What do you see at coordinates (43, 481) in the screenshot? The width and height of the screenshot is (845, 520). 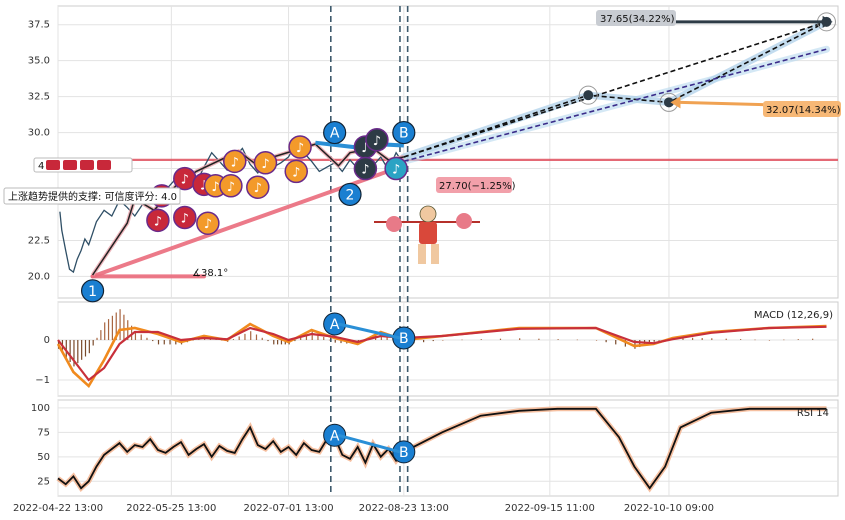 I see `rsi-ytick-label: 25` at bounding box center [43, 481].